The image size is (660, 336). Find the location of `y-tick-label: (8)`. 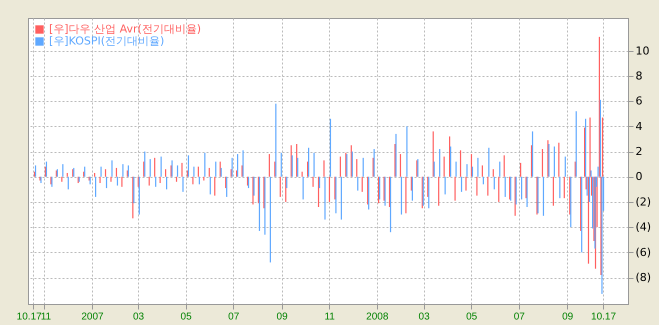

y-tick-label: (8) is located at coordinates (644, 277).